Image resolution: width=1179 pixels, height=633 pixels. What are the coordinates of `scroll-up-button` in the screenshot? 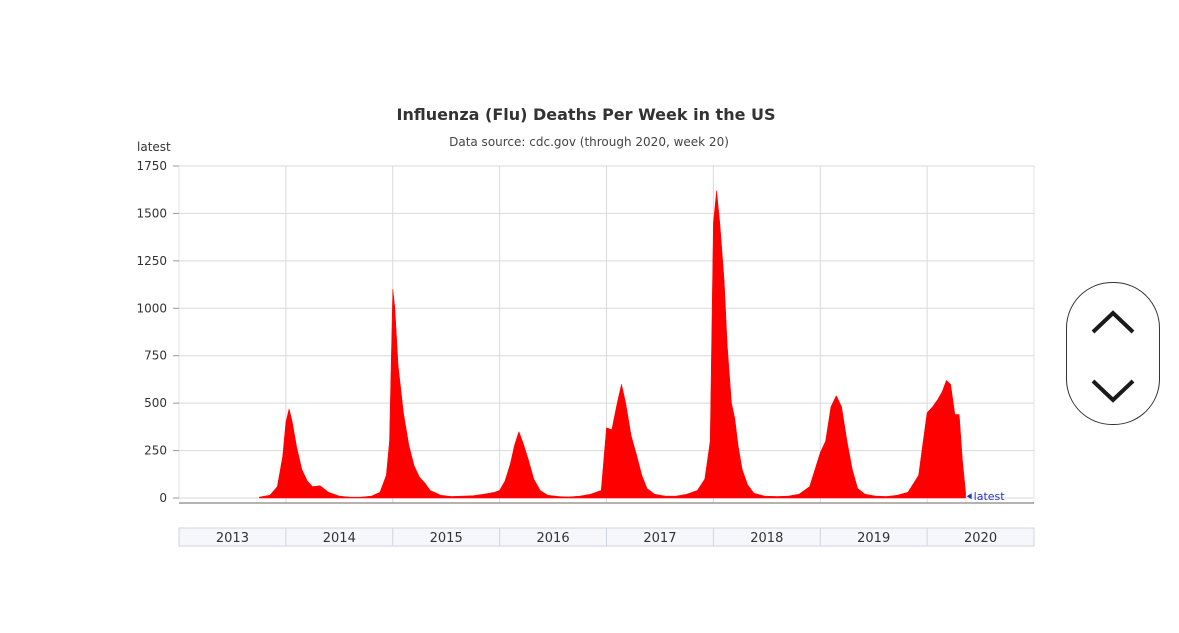 It's located at (1113, 320).